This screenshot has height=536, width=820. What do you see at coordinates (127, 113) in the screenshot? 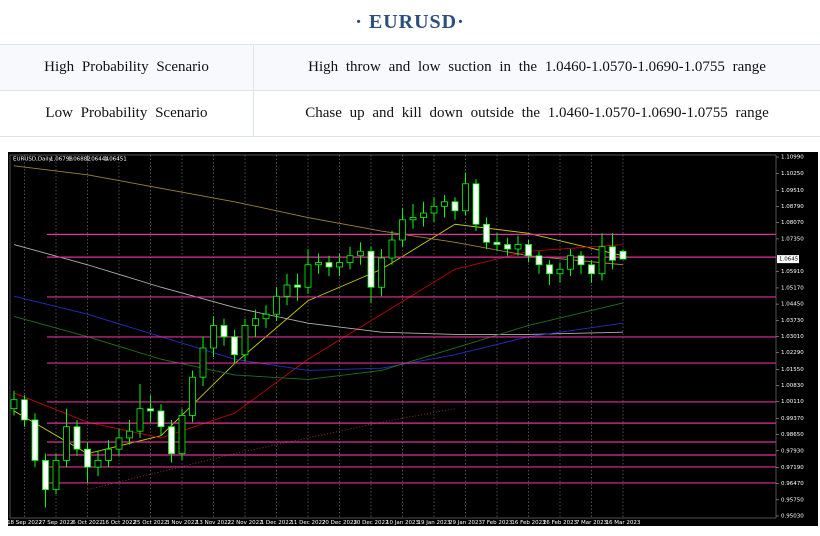
I see `table-cell: Low Probability Scenario` at bounding box center [127, 113].